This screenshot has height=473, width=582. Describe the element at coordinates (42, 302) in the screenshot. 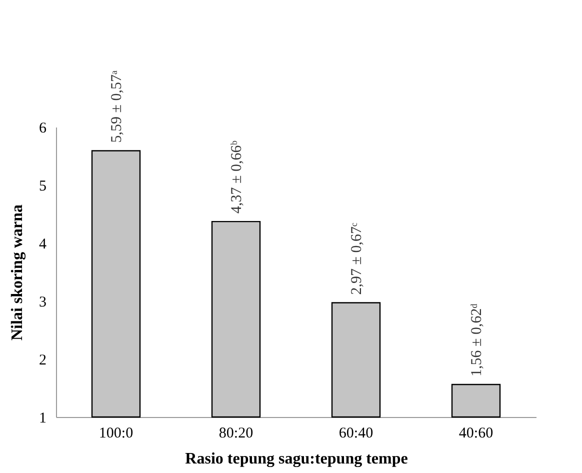

I see `y-tick-label: 3` at that location.